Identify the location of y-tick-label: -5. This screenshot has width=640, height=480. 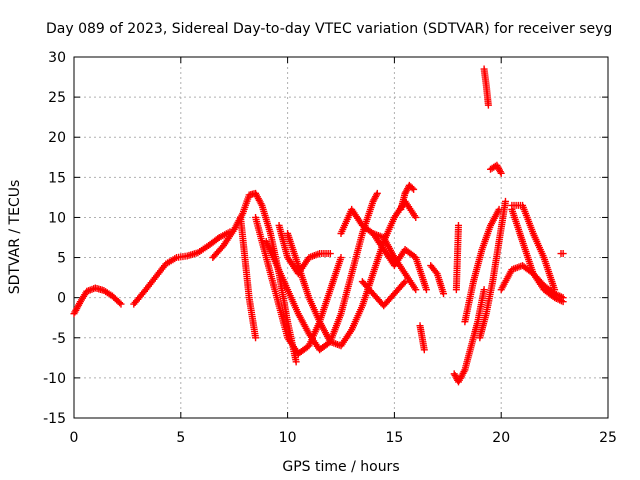
(59, 339).